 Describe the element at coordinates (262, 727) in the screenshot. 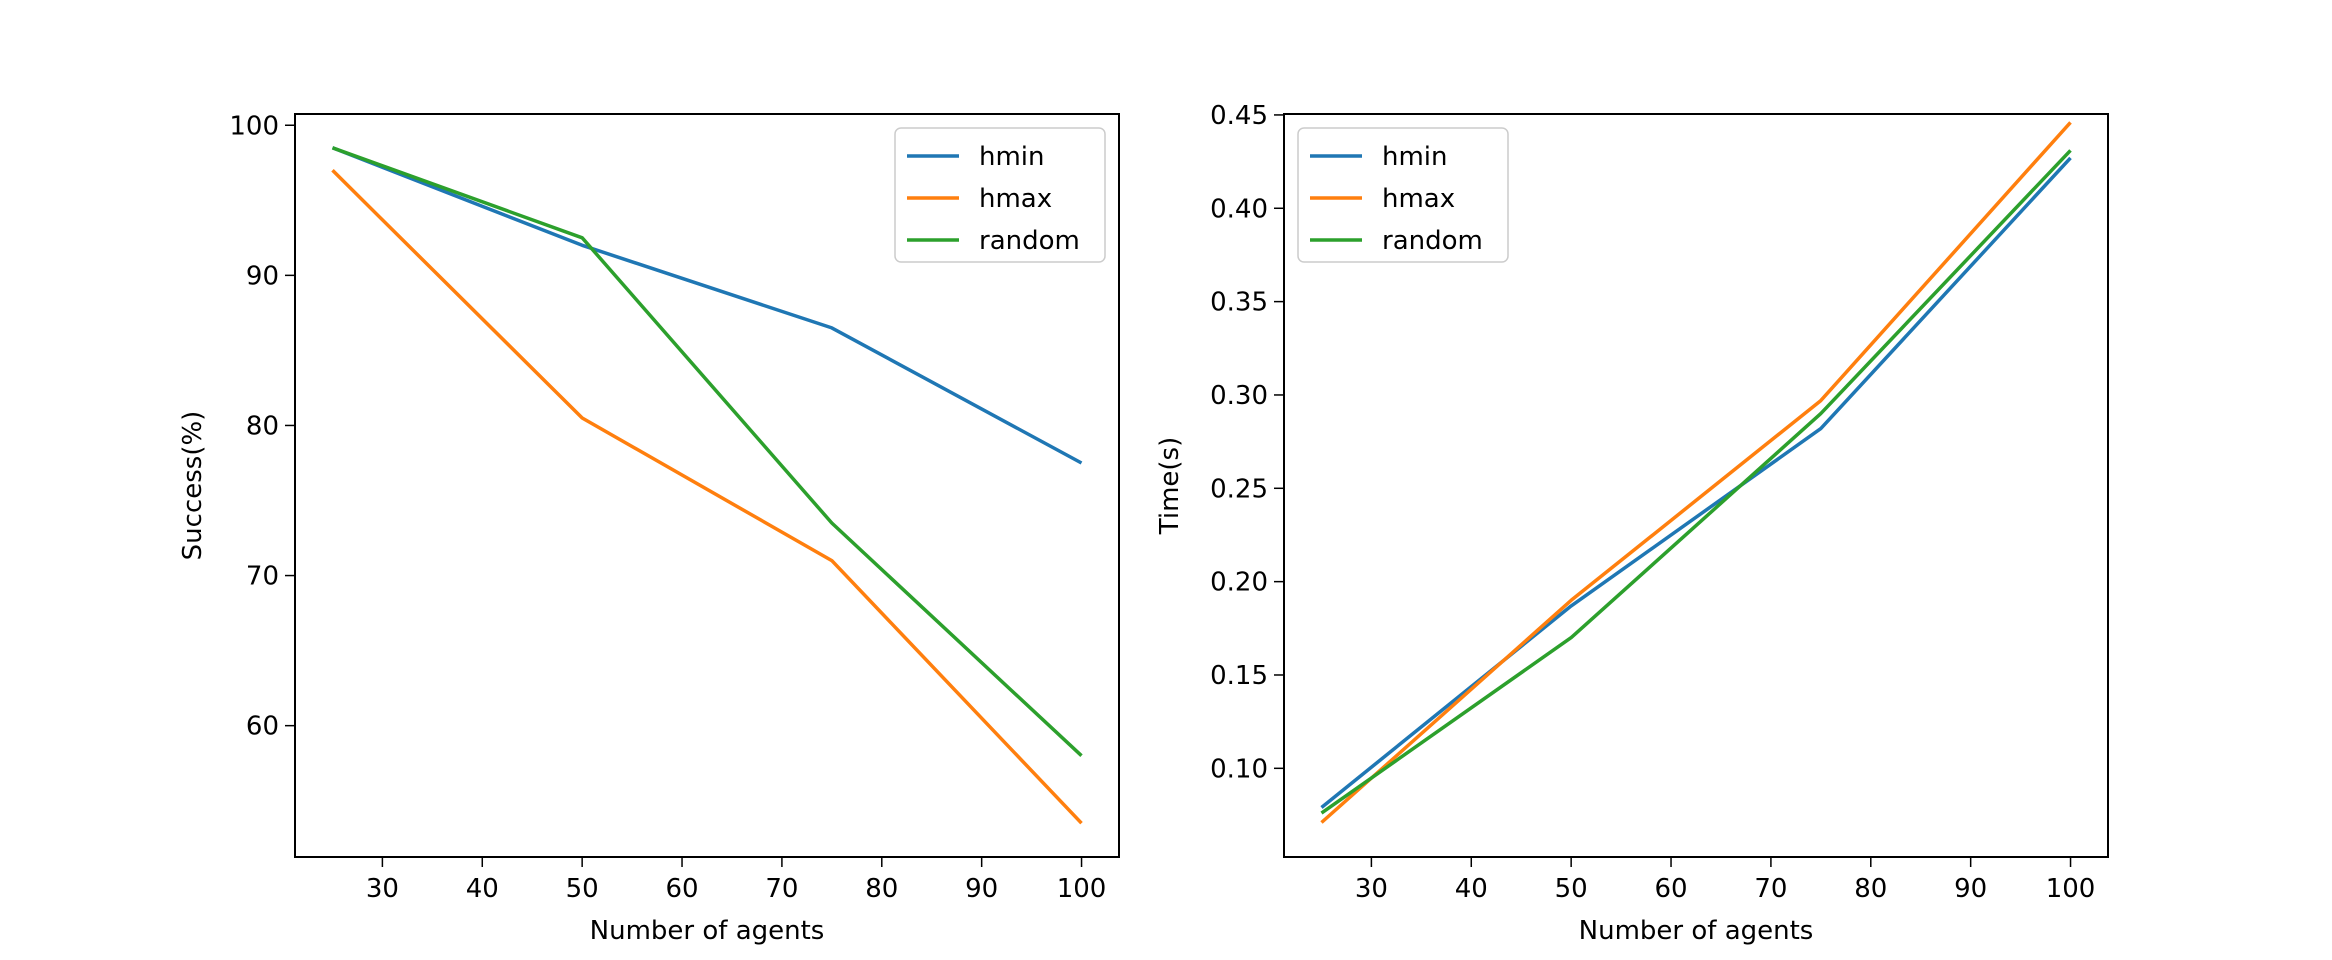

I see `y-tick-label: 60` at that location.